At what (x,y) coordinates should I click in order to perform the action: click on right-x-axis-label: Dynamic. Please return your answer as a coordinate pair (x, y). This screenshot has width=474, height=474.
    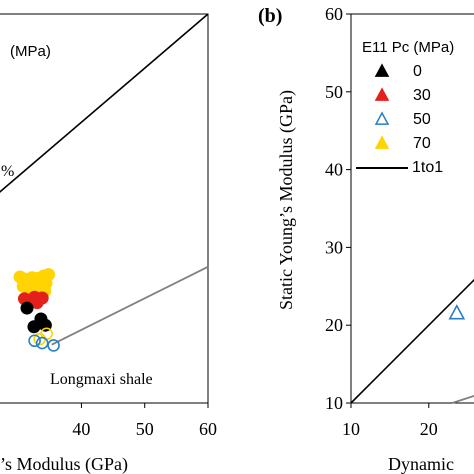
    Looking at the image, I should click on (421, 464).